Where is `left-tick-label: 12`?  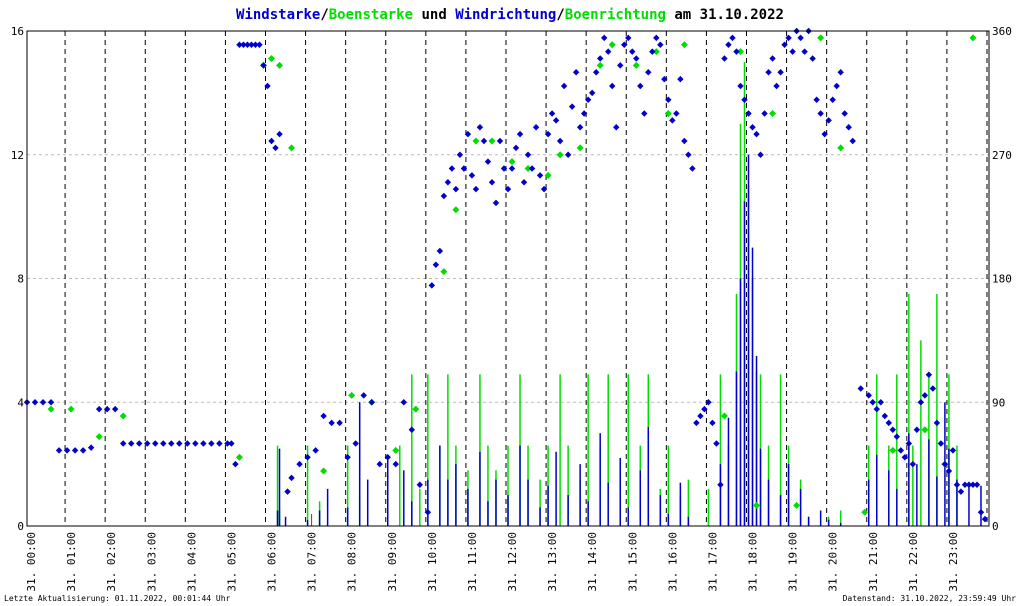 left-tick-label: 12 is located at coordinates (17, 155).